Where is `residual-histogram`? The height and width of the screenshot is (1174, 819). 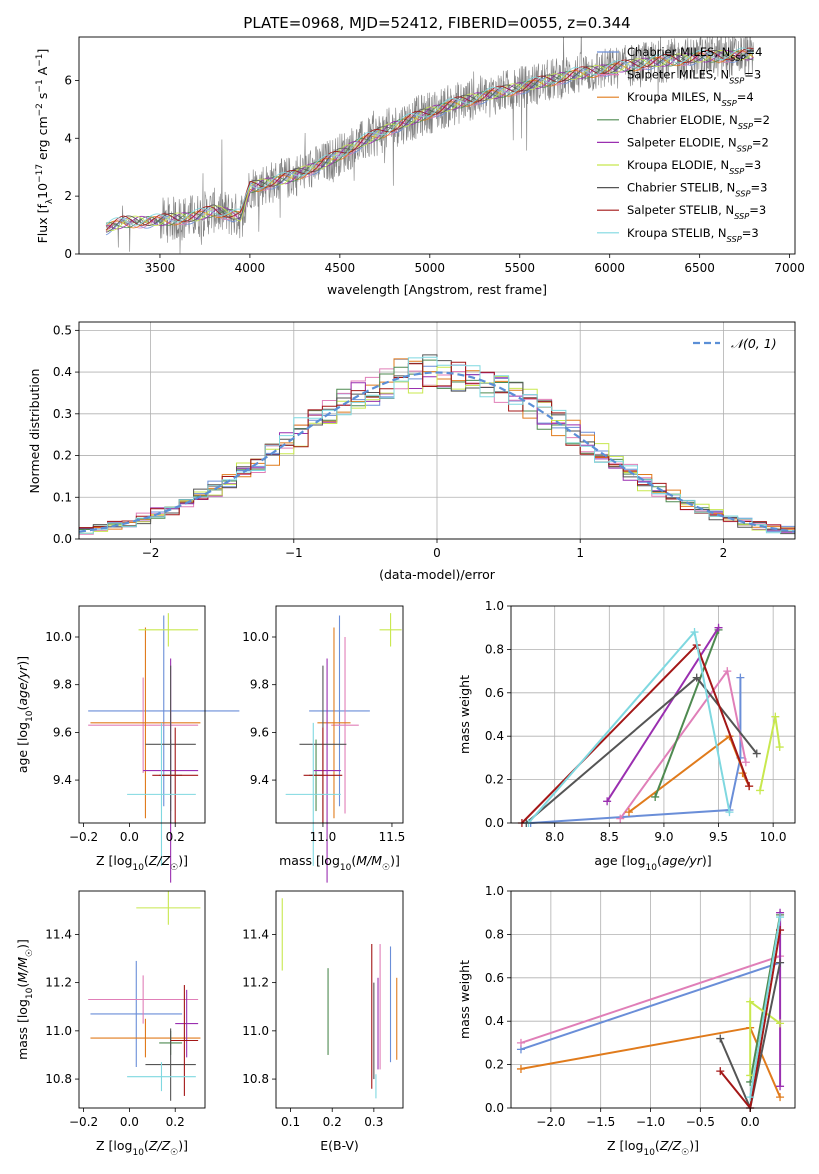 residual-histogram is located at coordinates (437, 449).